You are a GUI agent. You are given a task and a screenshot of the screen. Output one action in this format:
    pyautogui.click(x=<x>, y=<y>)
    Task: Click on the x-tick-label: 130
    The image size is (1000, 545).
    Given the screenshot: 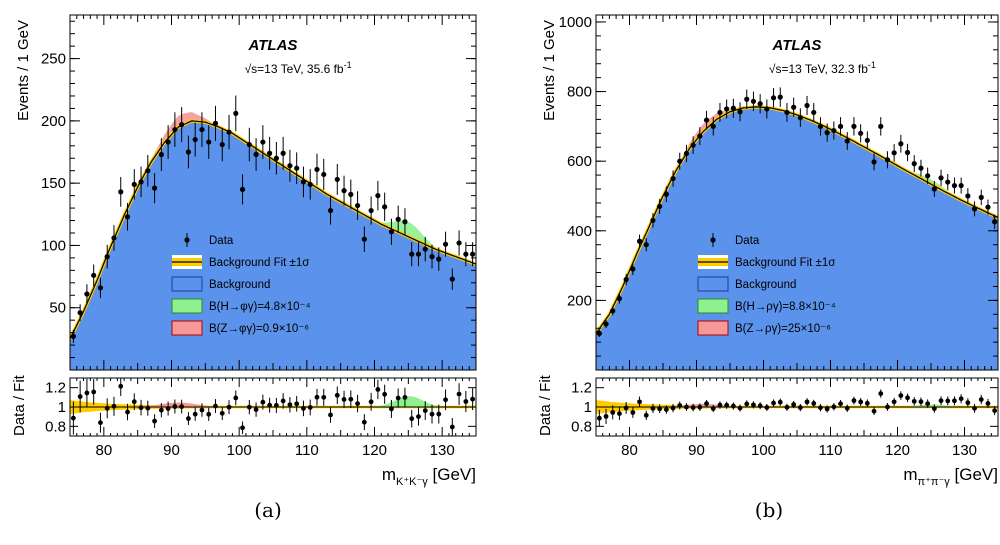 What is the action you would take?
    pyautogui.click(x=964, y=450)
    